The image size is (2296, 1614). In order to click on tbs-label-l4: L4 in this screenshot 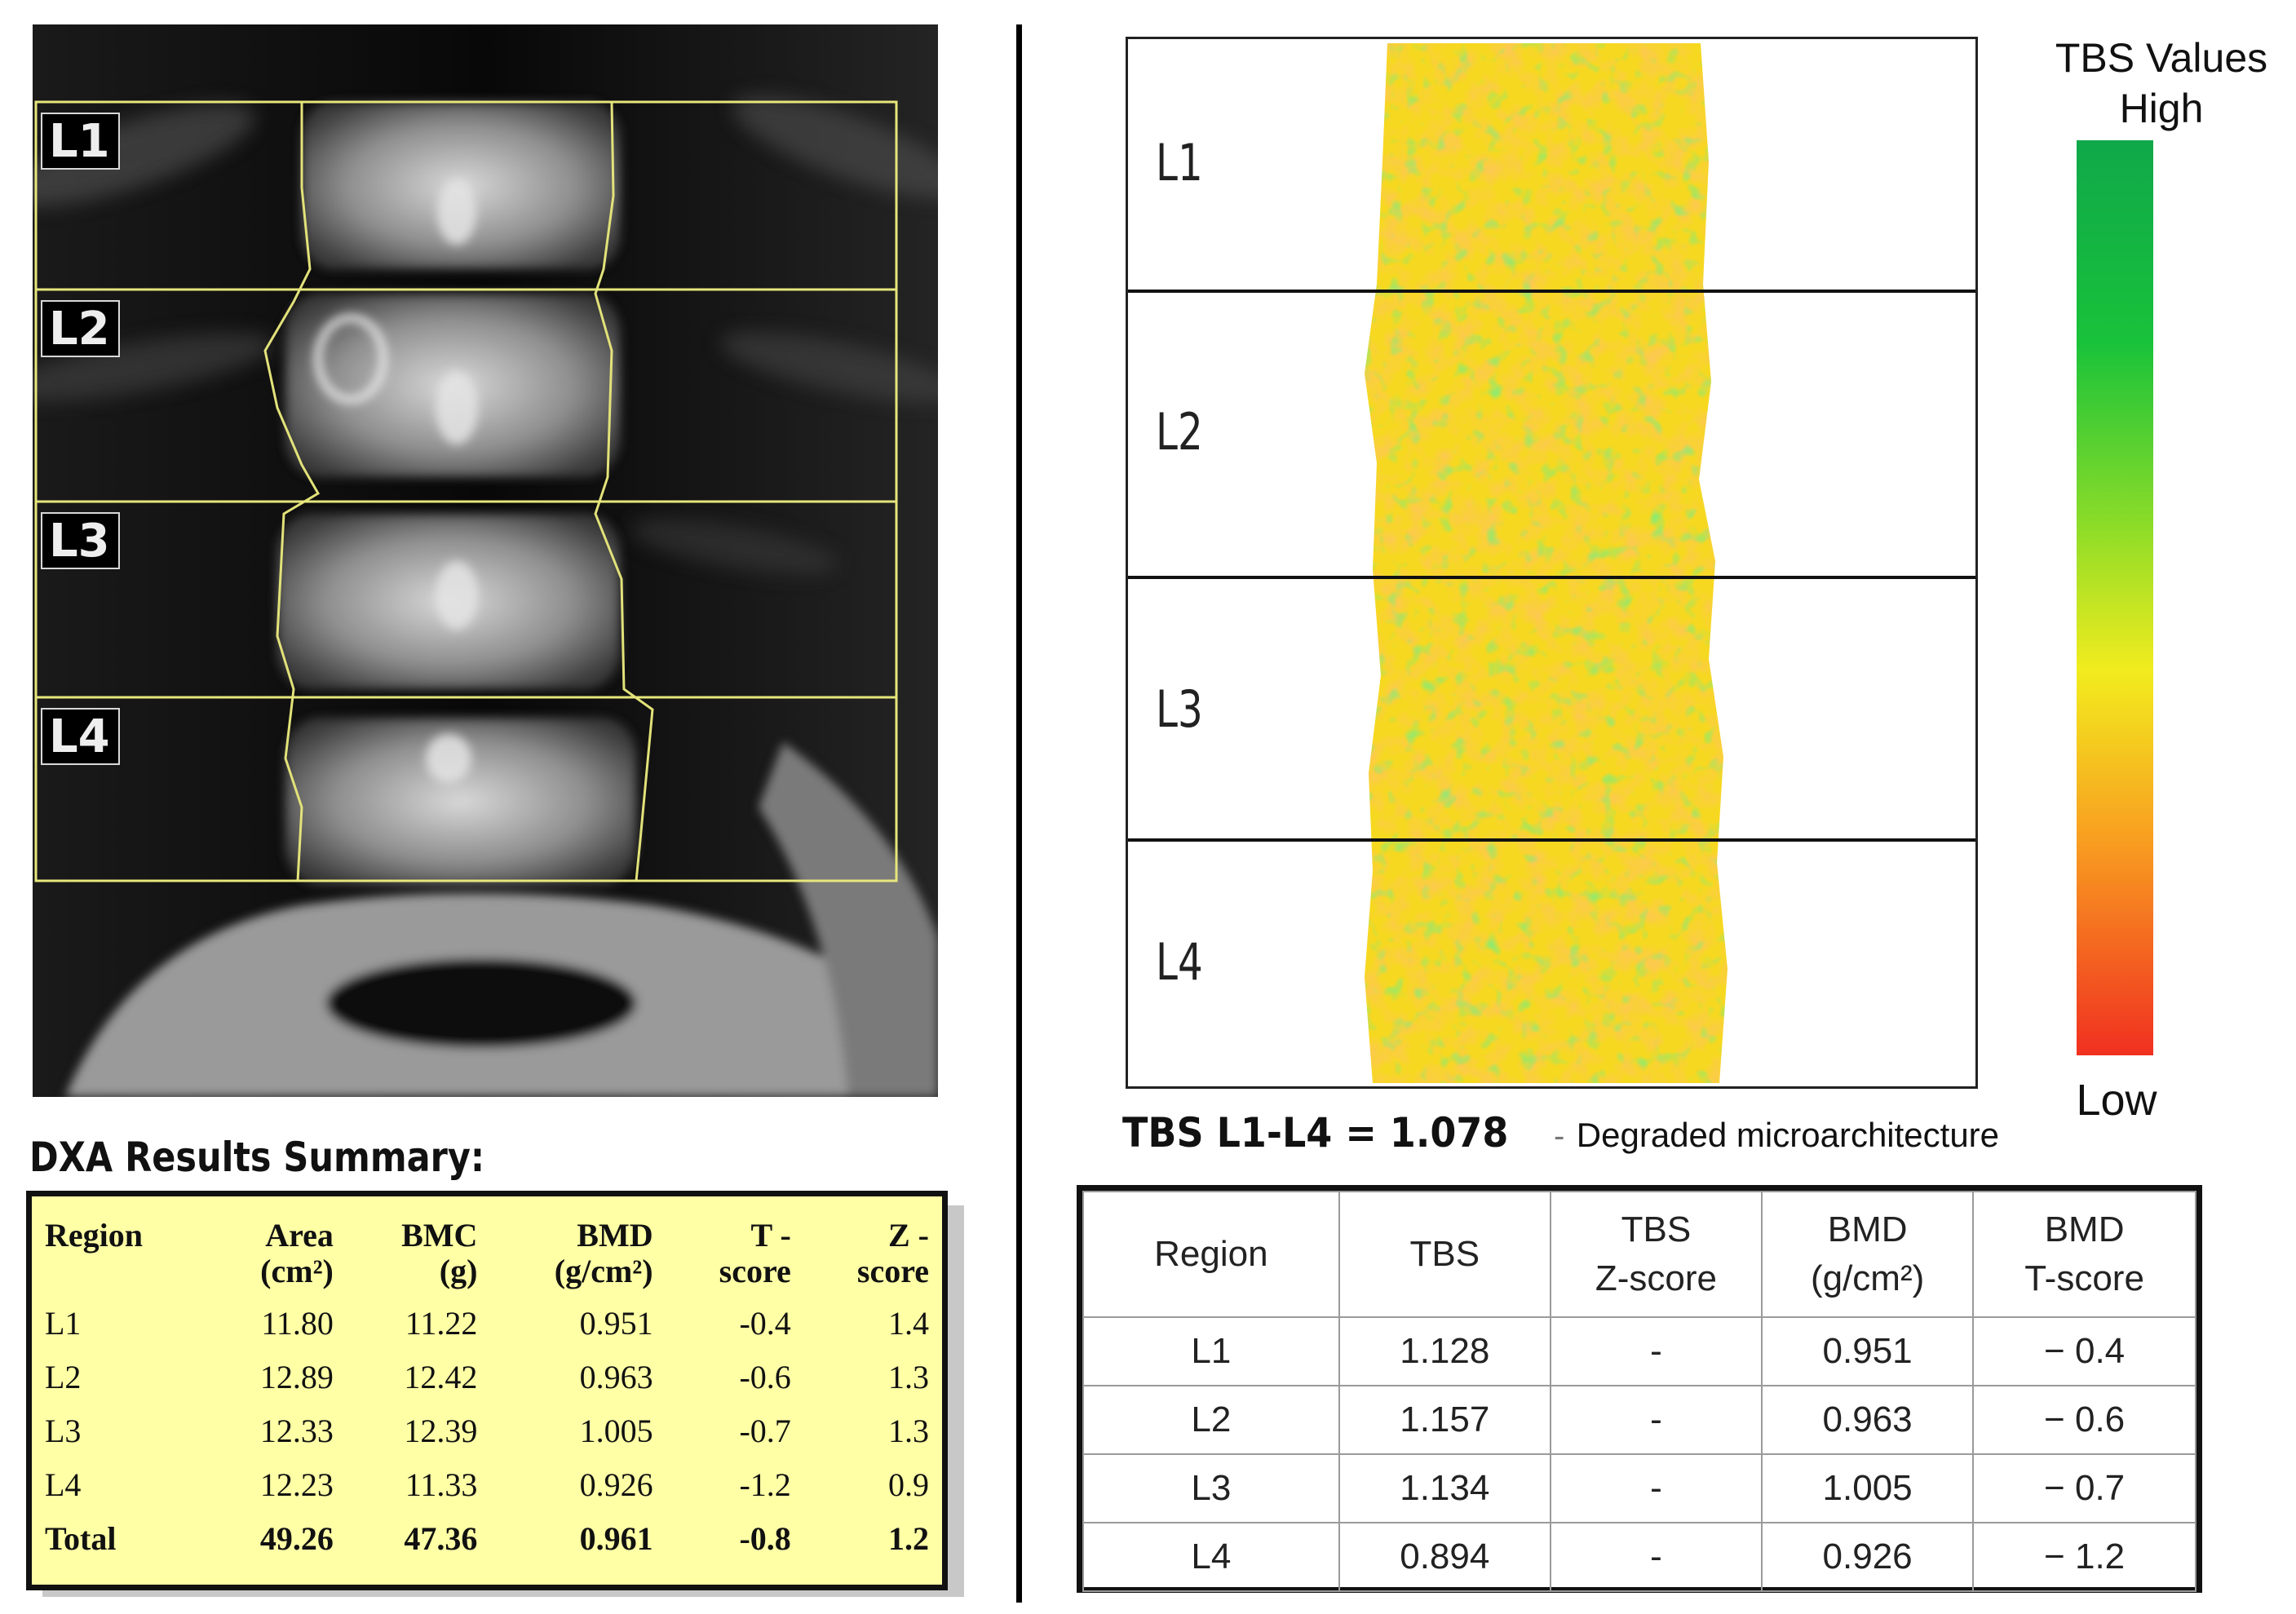, I will do `click(1179, 962)`.